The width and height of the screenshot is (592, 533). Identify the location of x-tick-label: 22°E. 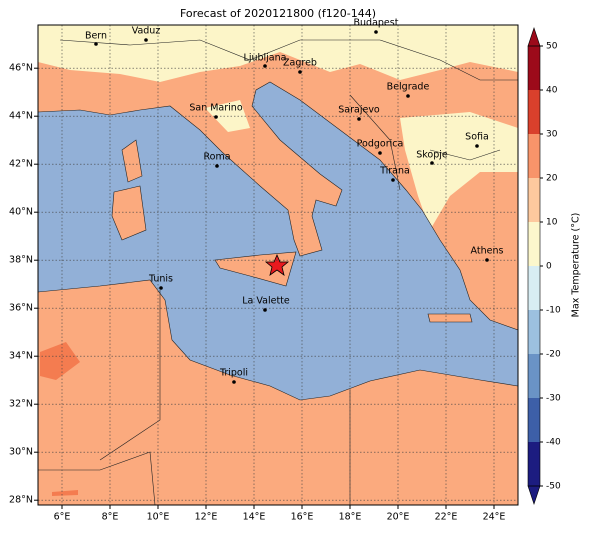
(446, 517).